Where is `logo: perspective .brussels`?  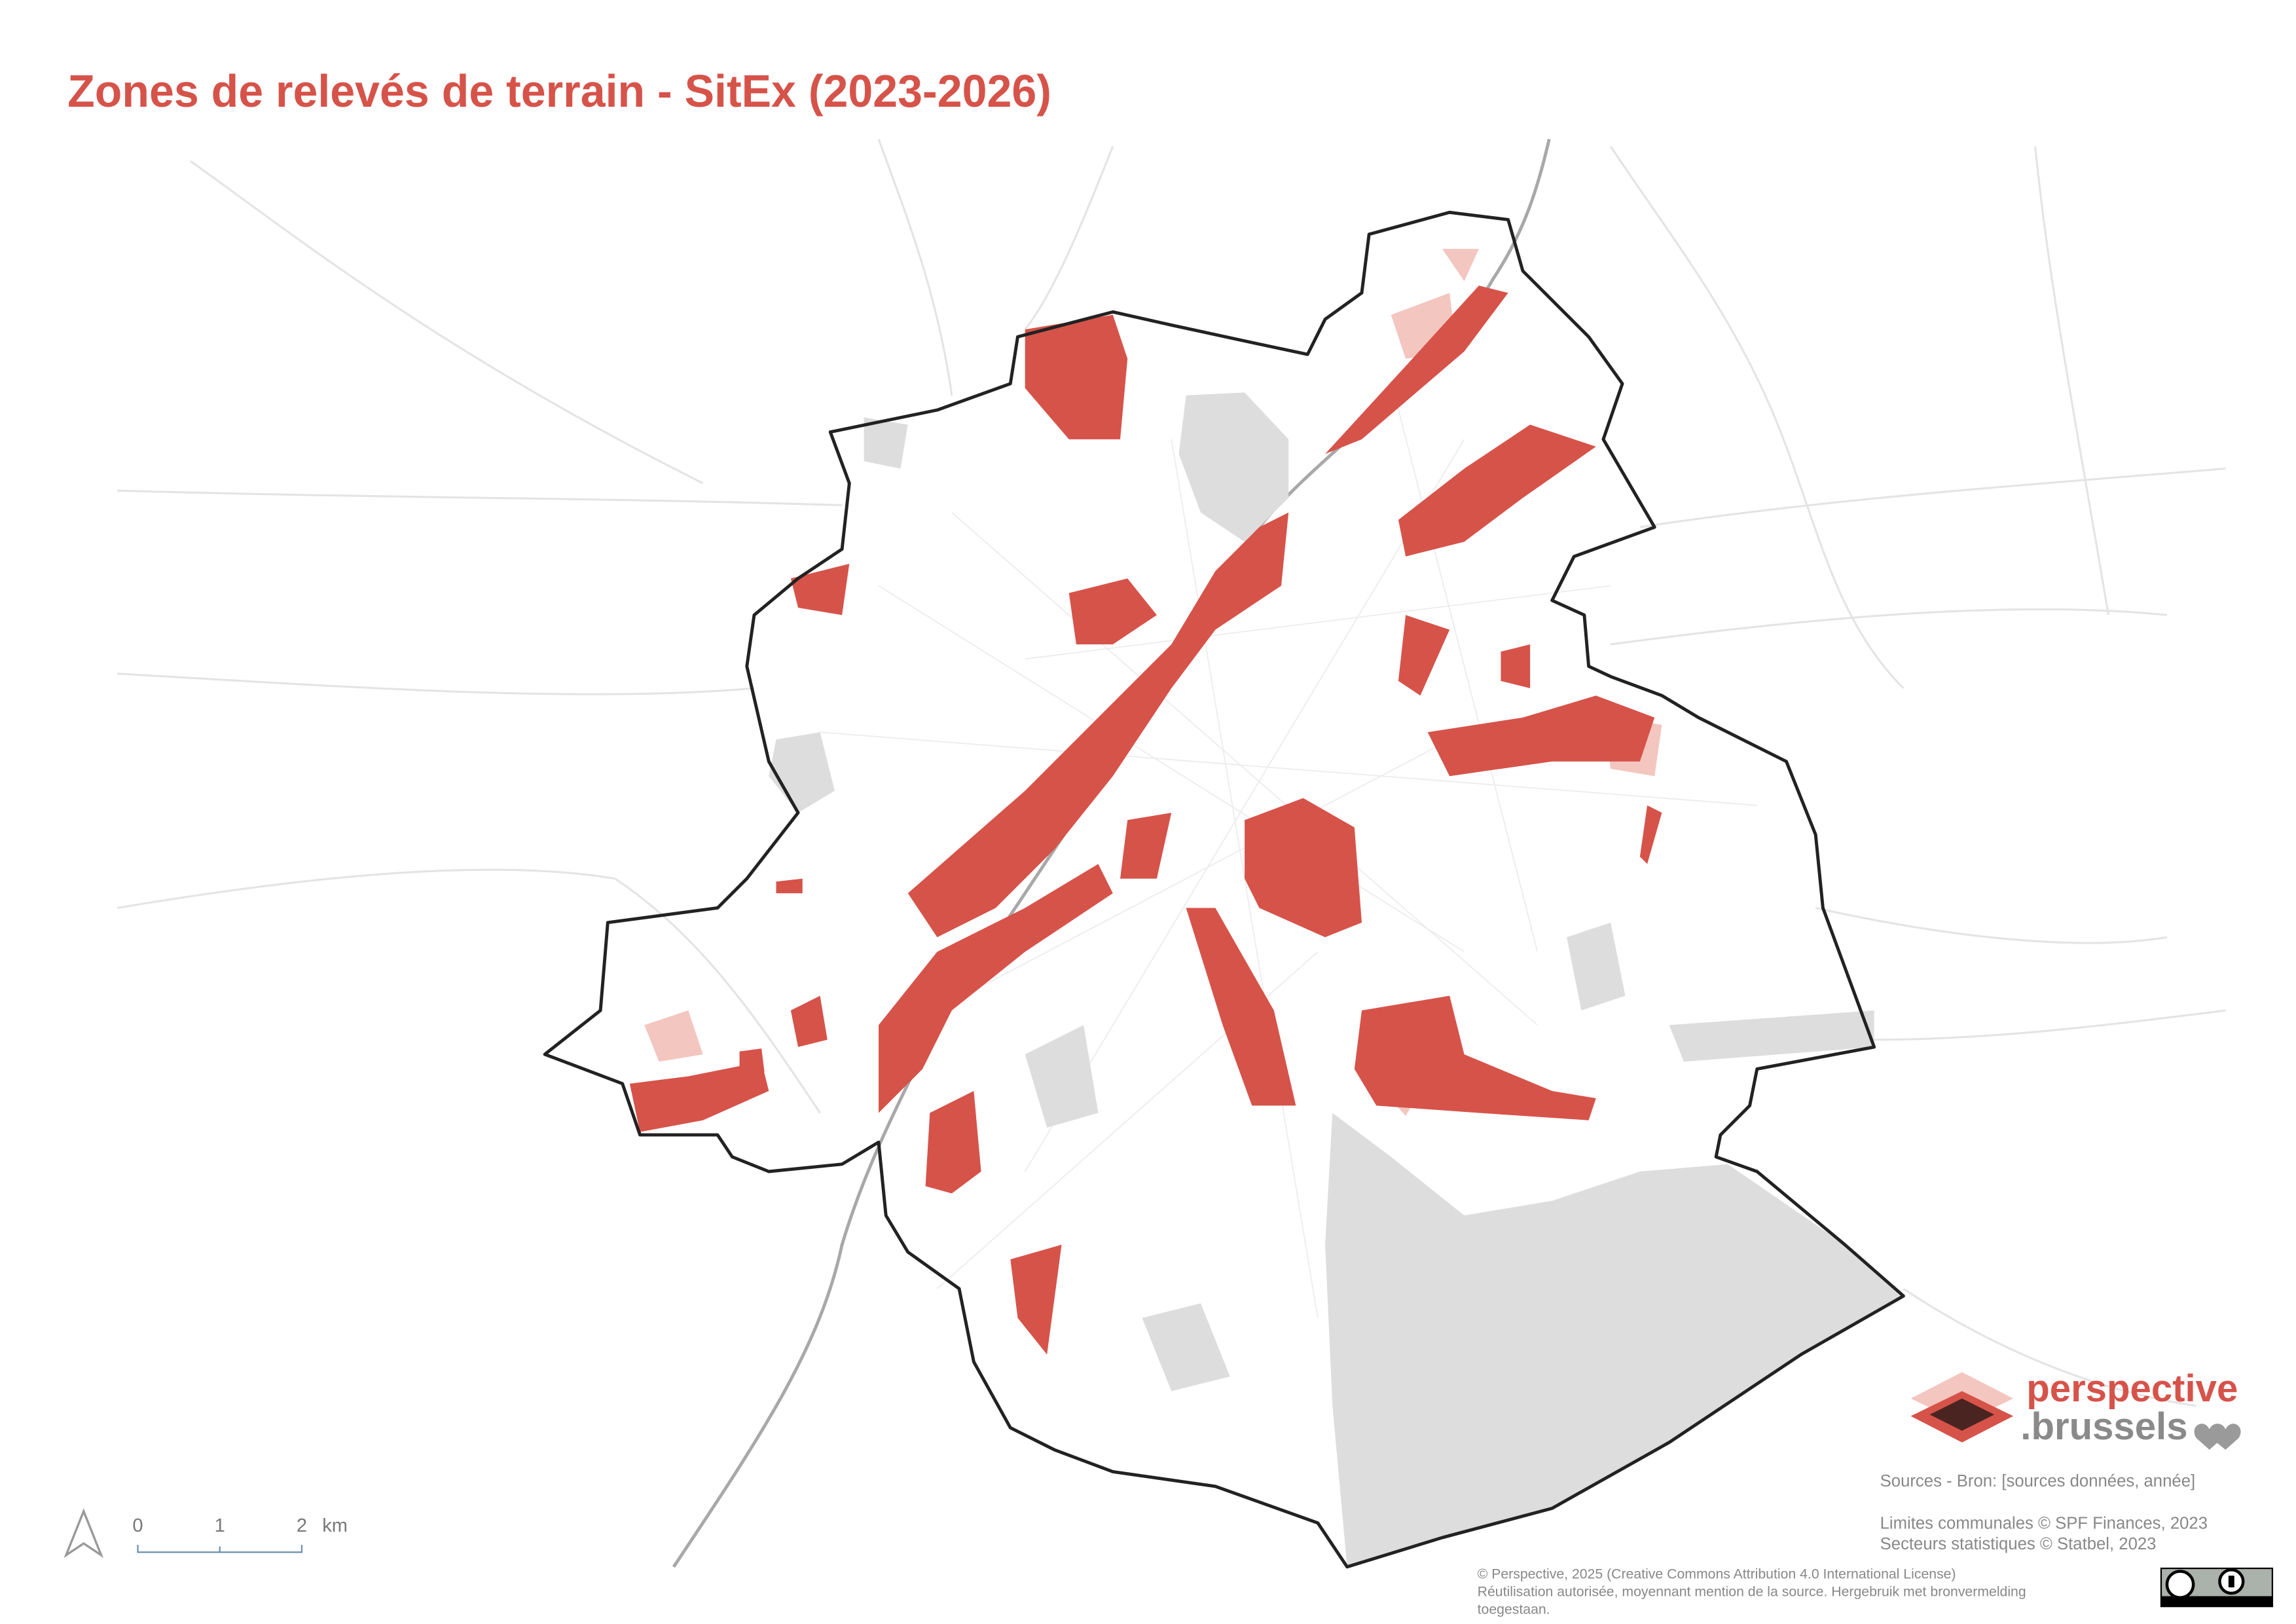
logo: perspective .brussels is located at coordinates (2075, 1408).